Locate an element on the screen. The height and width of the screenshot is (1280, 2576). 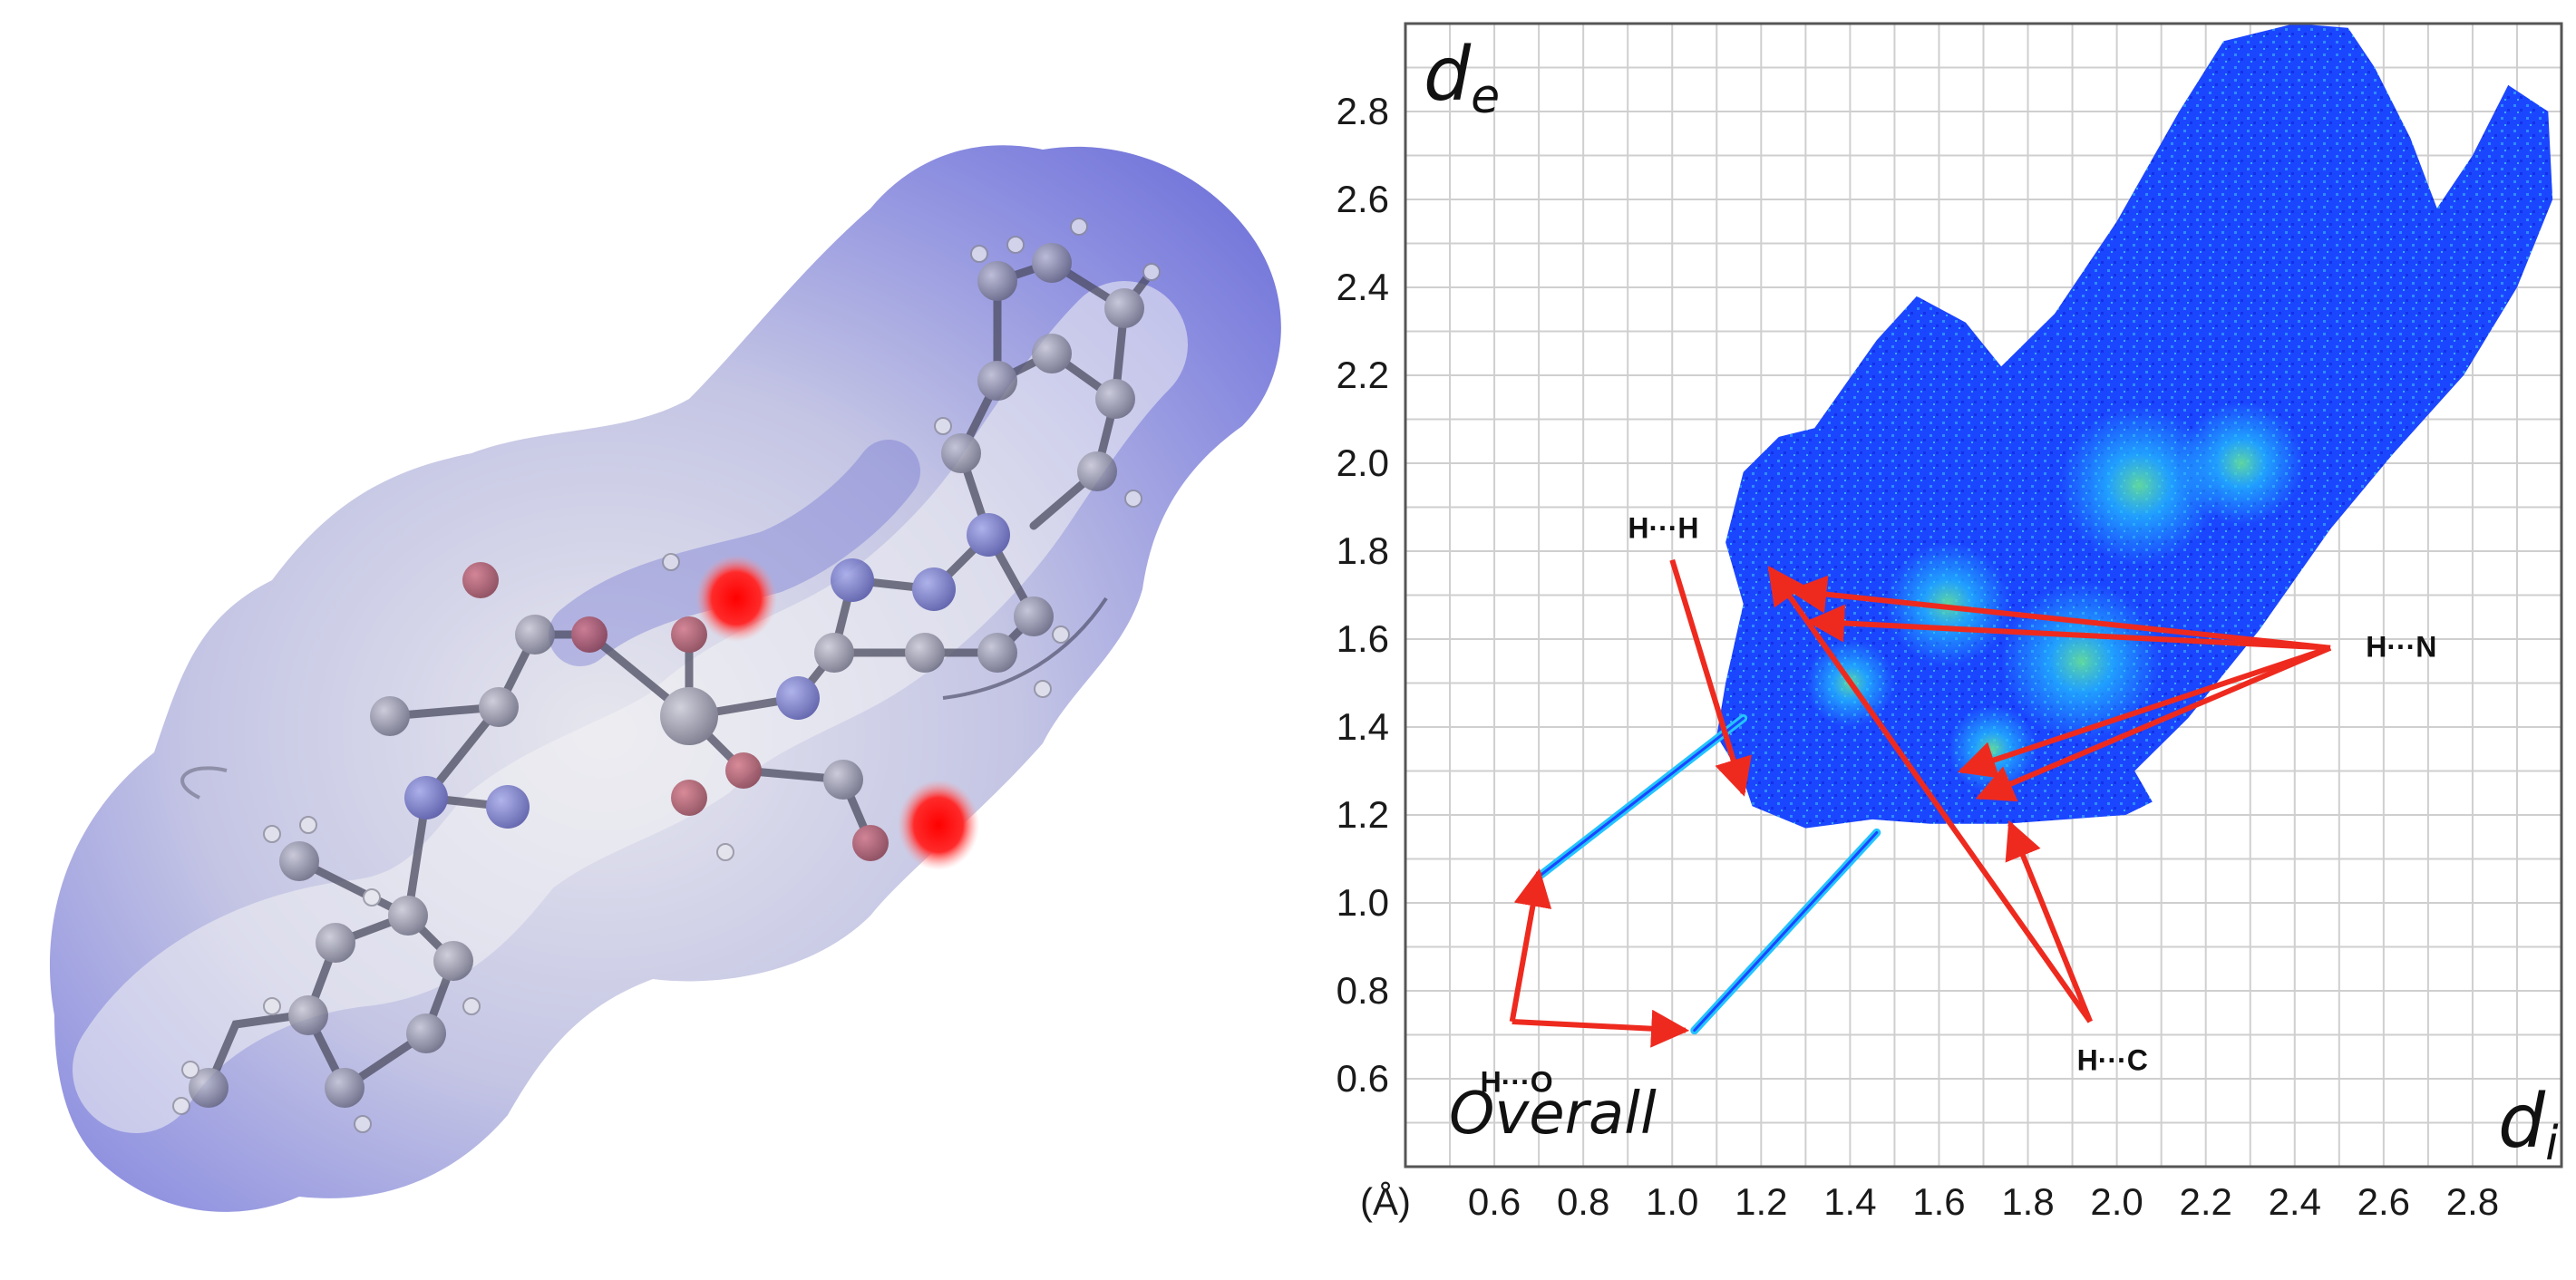
x-tick-label: 2.2 is located at coordinates (2205, 1201).